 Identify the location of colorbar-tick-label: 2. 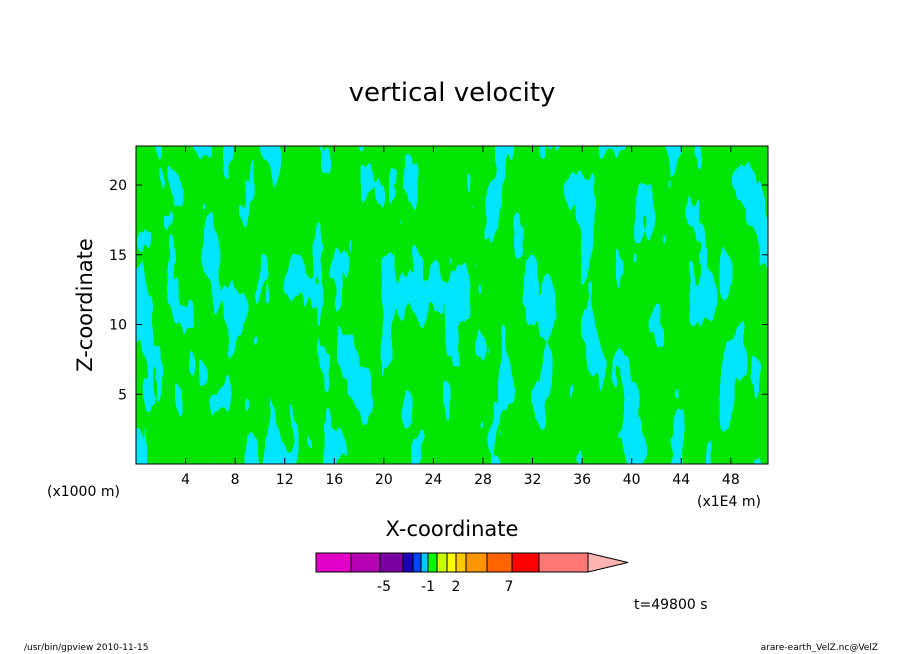
(456, 587).